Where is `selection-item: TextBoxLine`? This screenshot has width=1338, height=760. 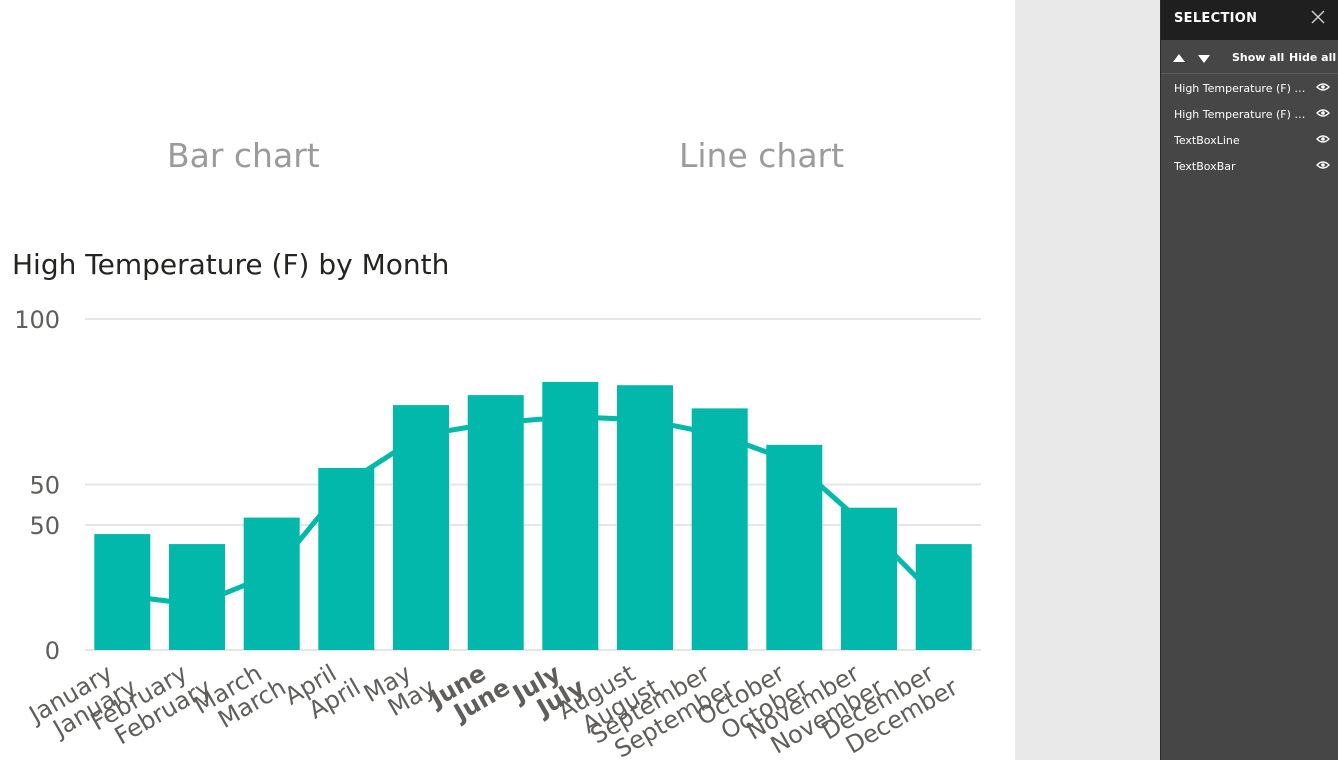
selection-item: TextBoxLine is located at coordinates (1249, 140).